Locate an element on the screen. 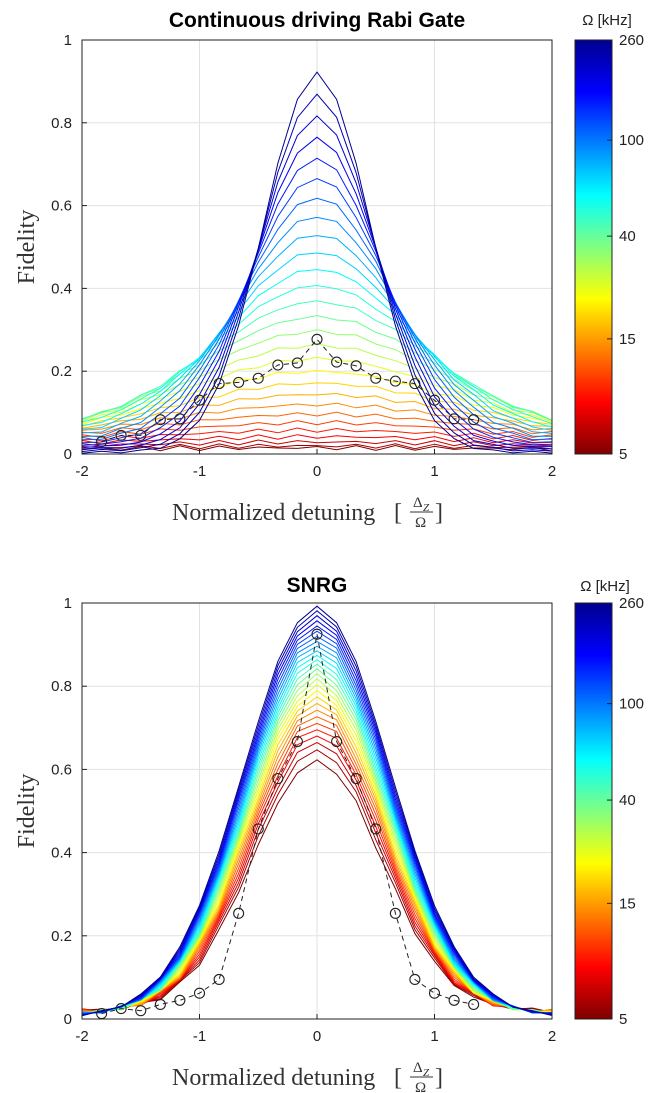  fraction-numerator: Δ is located at coordinates (418, 503).